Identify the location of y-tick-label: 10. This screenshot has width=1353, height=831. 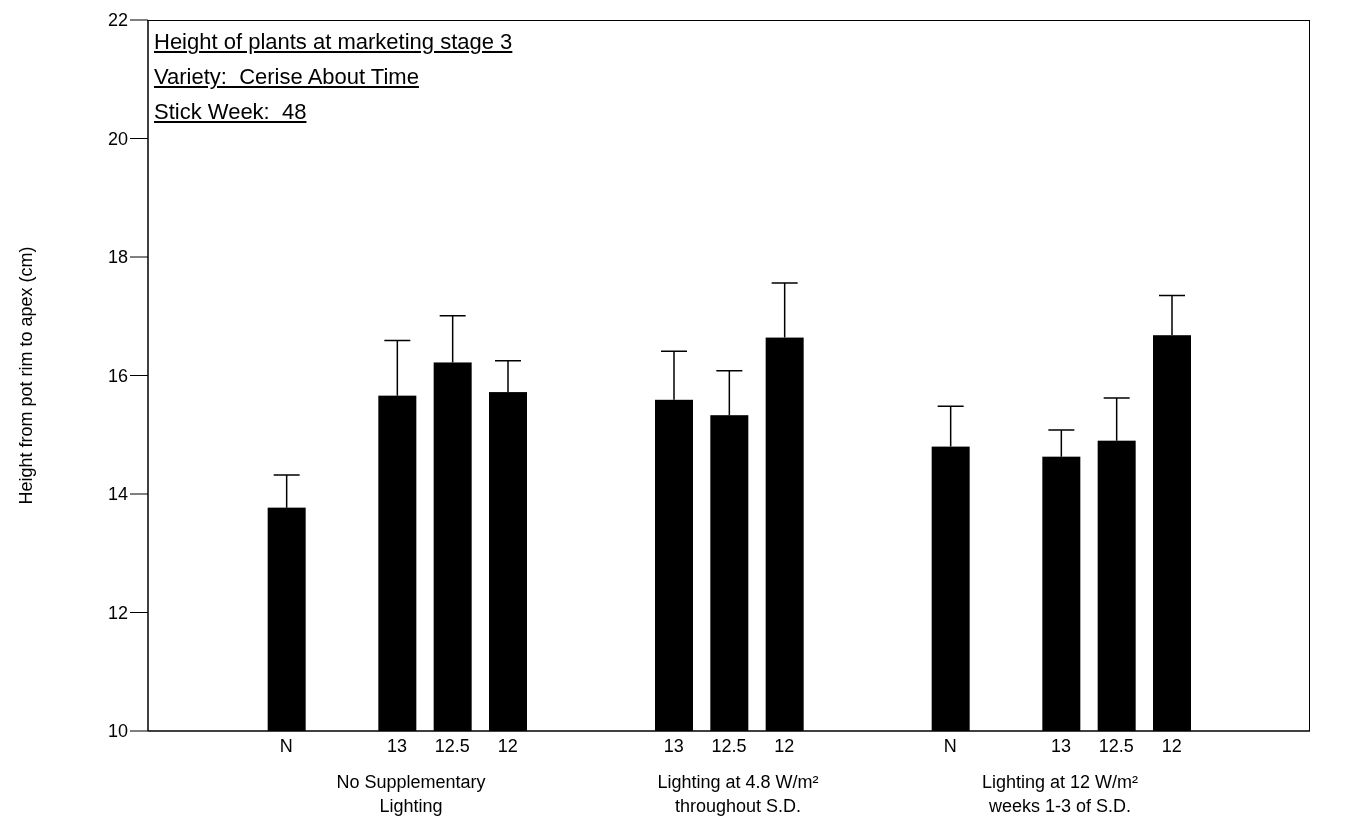
(117, 731).